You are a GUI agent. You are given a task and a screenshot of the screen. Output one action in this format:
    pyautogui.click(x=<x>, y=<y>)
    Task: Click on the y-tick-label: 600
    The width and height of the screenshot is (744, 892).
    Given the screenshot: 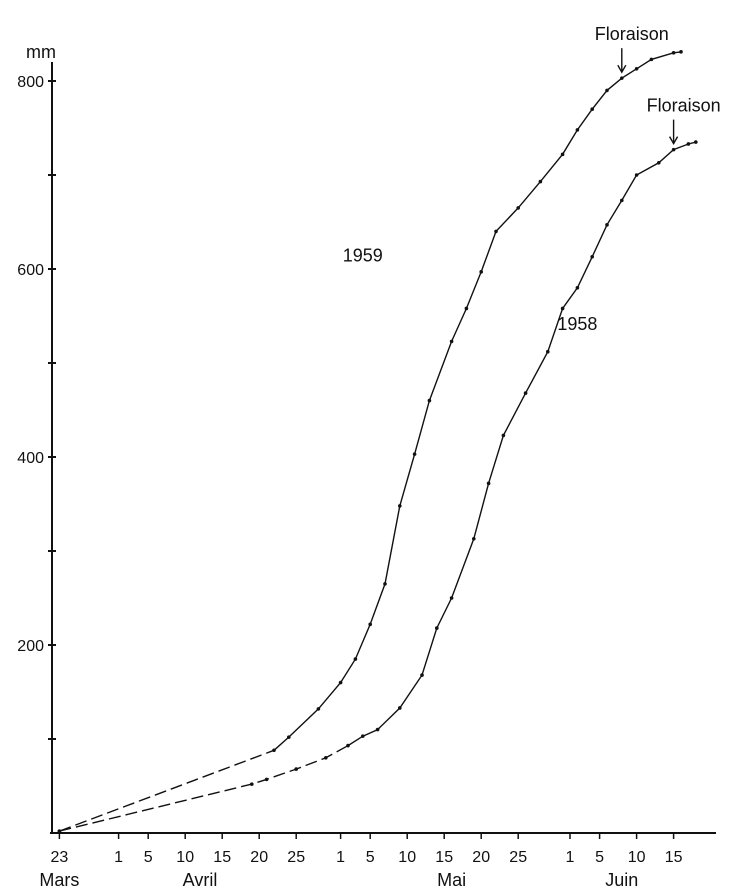 What is the action you would take?
    pyautogui.click(x=30, y=270)
    